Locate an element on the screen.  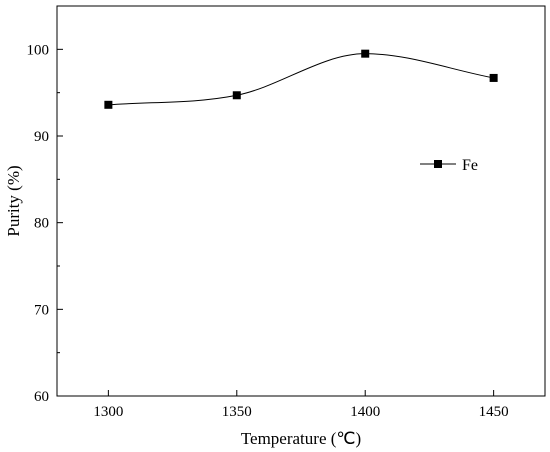
y-axis-title: Purity (%) is located at coordinates (13, 200).